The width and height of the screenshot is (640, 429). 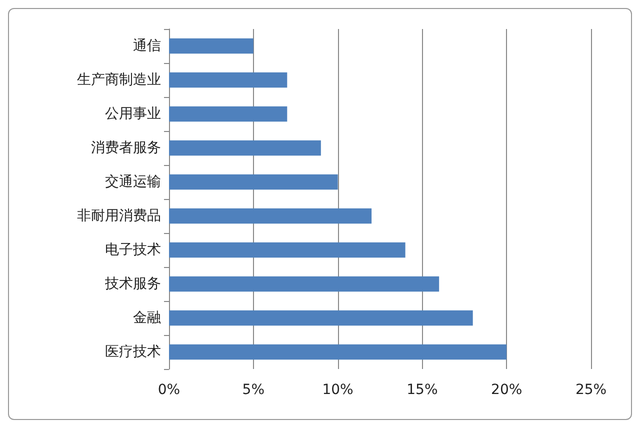 What do you see at coordinates (119, 80) in the screenshot?
I see `y-tick-label: 生产商制造业` at bounding box center [119, 80].